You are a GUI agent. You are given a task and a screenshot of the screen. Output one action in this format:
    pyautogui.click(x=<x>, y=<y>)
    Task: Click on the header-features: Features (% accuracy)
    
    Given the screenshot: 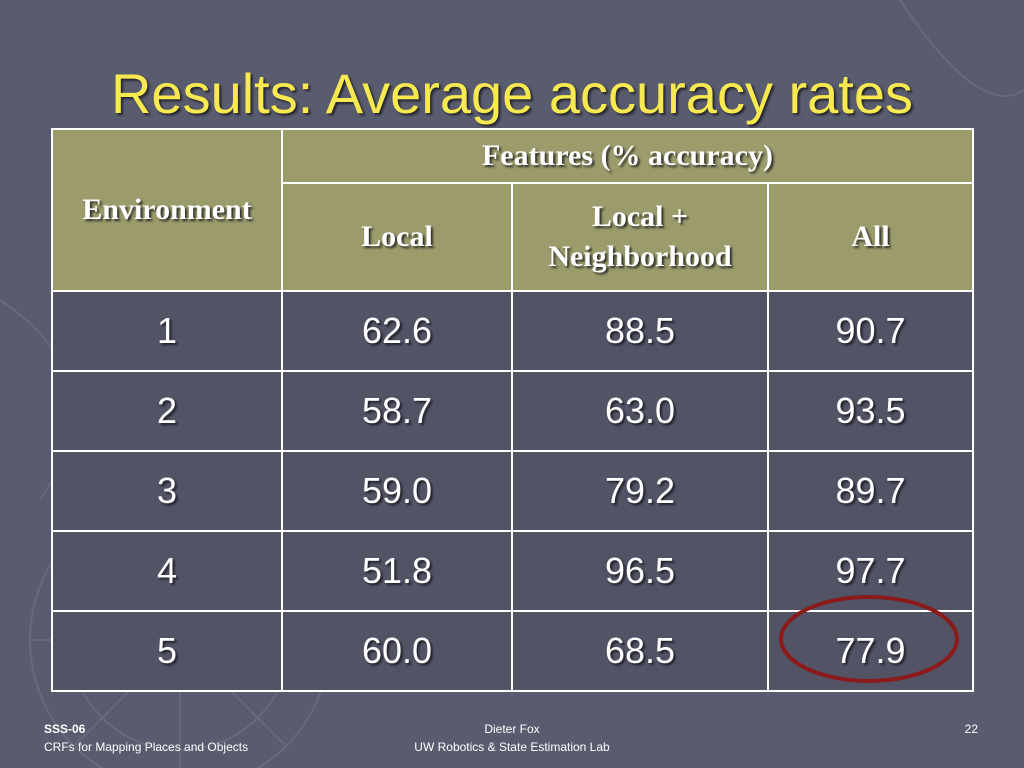 What is the action you would take?
    pyautogui.click(x=627, y=156)
    